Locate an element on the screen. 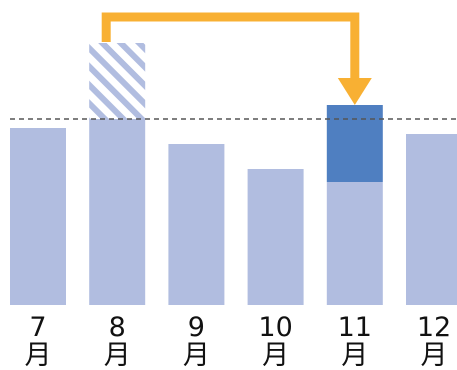  category-label: 12 月 is located at coordinates (434, 341).